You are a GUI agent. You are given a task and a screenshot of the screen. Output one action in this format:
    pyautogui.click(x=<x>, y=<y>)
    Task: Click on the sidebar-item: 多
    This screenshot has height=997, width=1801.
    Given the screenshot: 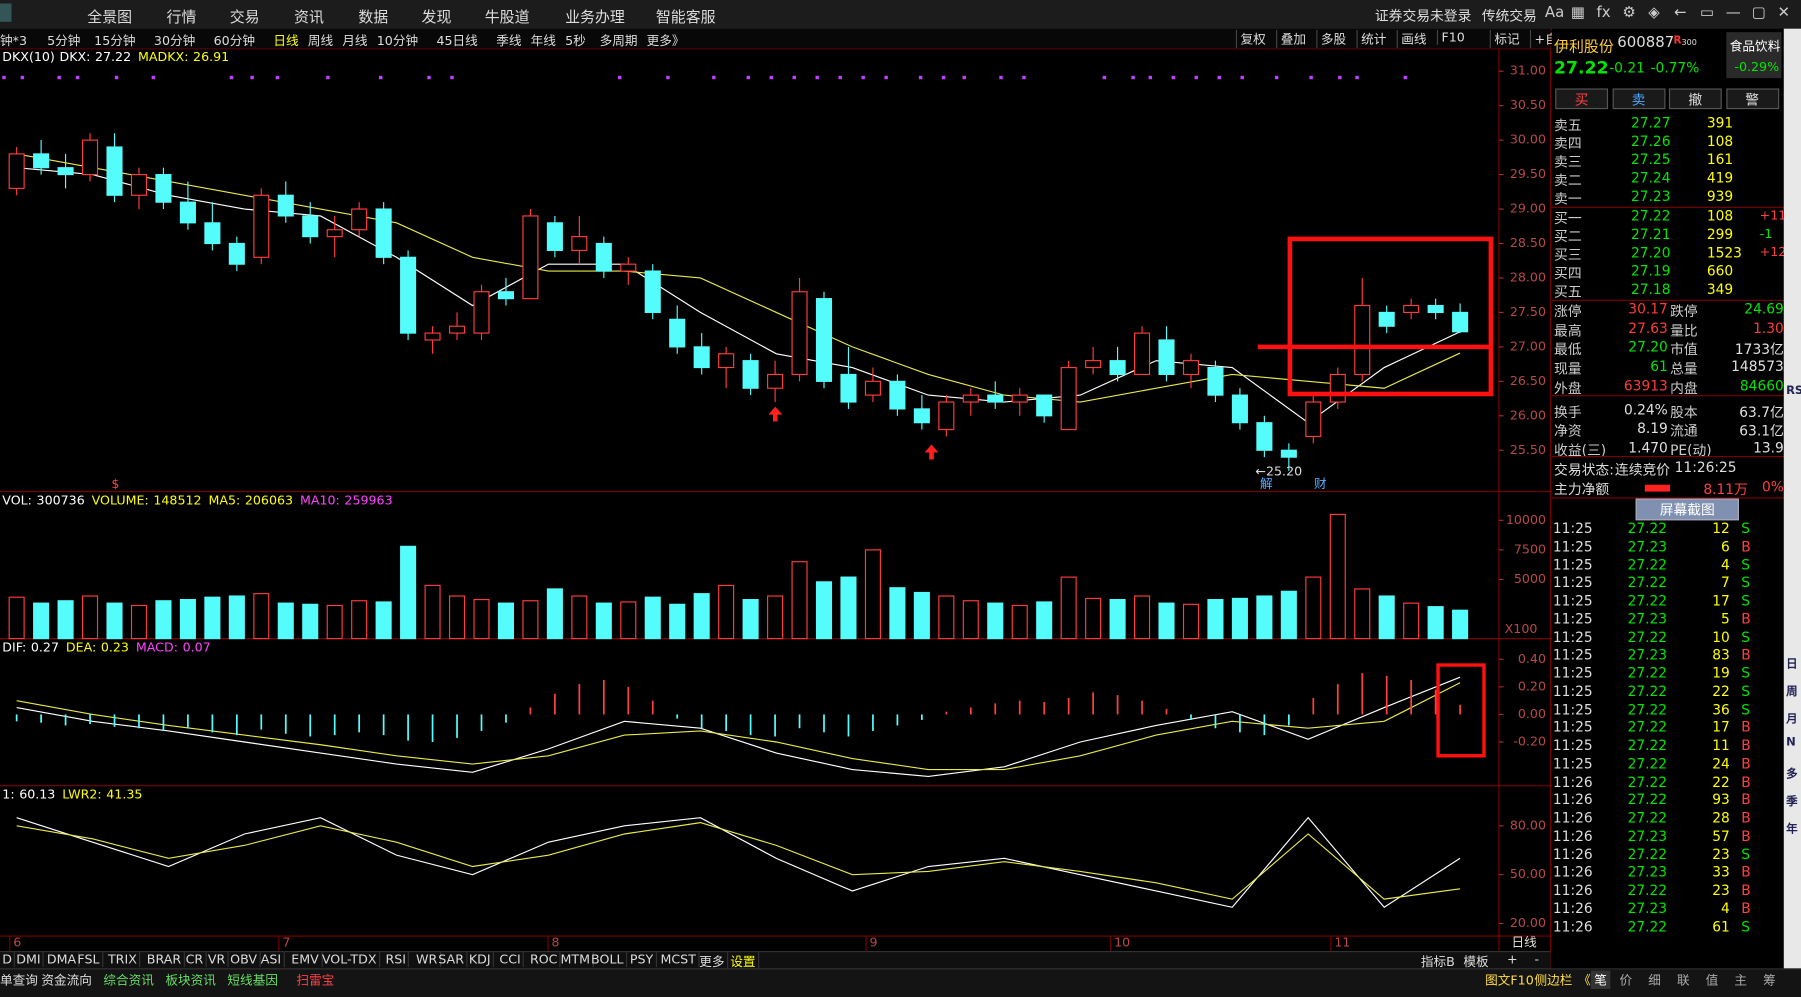 What is the action you would take?
    pyautogui.click(x=1792, y=775)
    